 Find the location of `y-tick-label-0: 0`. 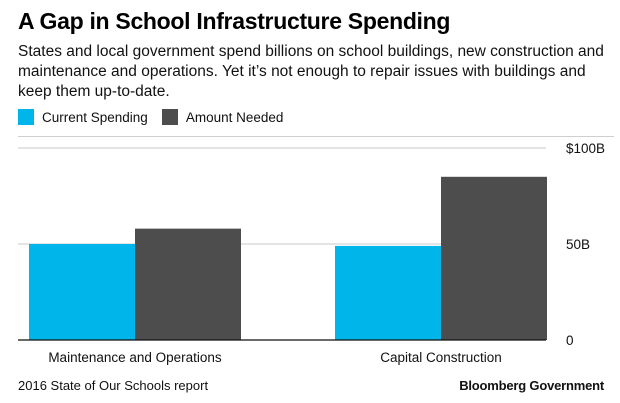

y-tick-label-0: 0 is located at coordinates (570, 340).